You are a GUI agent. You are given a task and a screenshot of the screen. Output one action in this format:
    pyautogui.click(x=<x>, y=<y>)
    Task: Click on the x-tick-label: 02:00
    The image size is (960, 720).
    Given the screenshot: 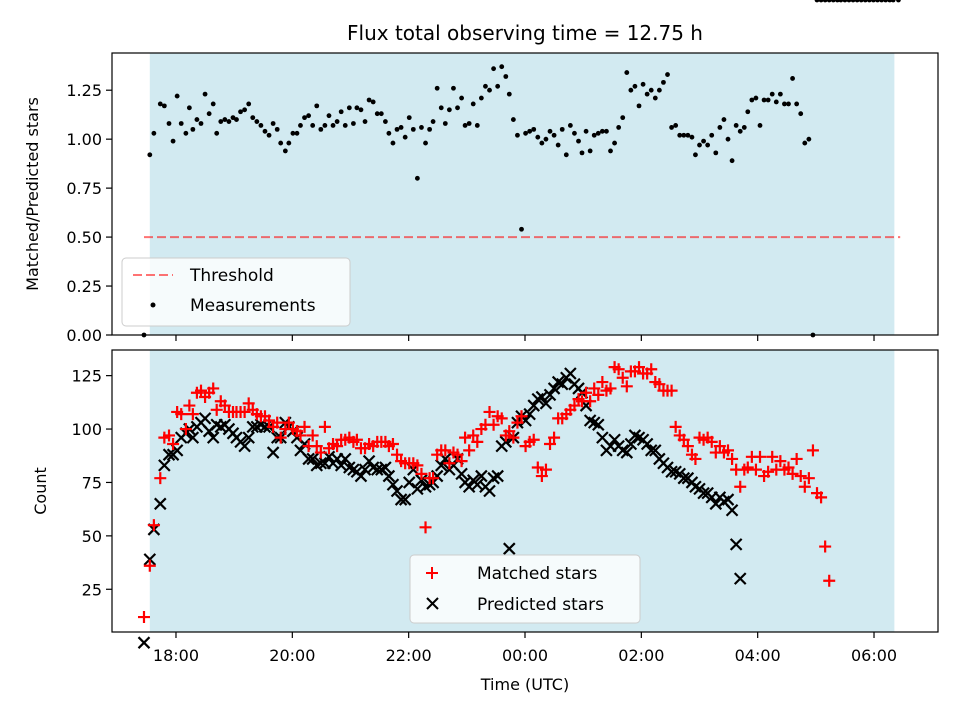 What is the action you would take?
    pyautogui.click(x=641, y=655)
    